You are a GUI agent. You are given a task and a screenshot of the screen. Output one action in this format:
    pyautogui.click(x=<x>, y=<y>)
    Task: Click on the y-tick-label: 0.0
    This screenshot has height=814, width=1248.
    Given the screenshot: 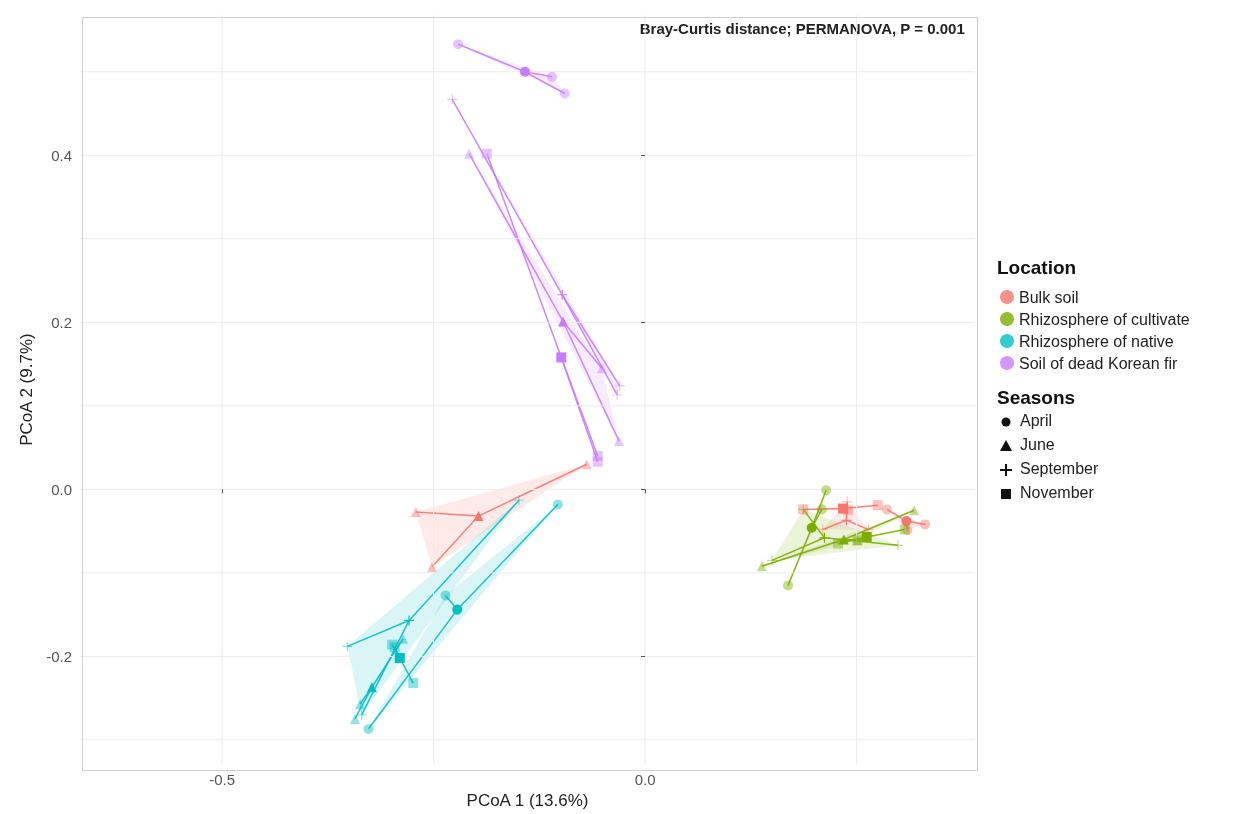 What is the action you would take?
    pyautogui.click(x=61, y=489)
    